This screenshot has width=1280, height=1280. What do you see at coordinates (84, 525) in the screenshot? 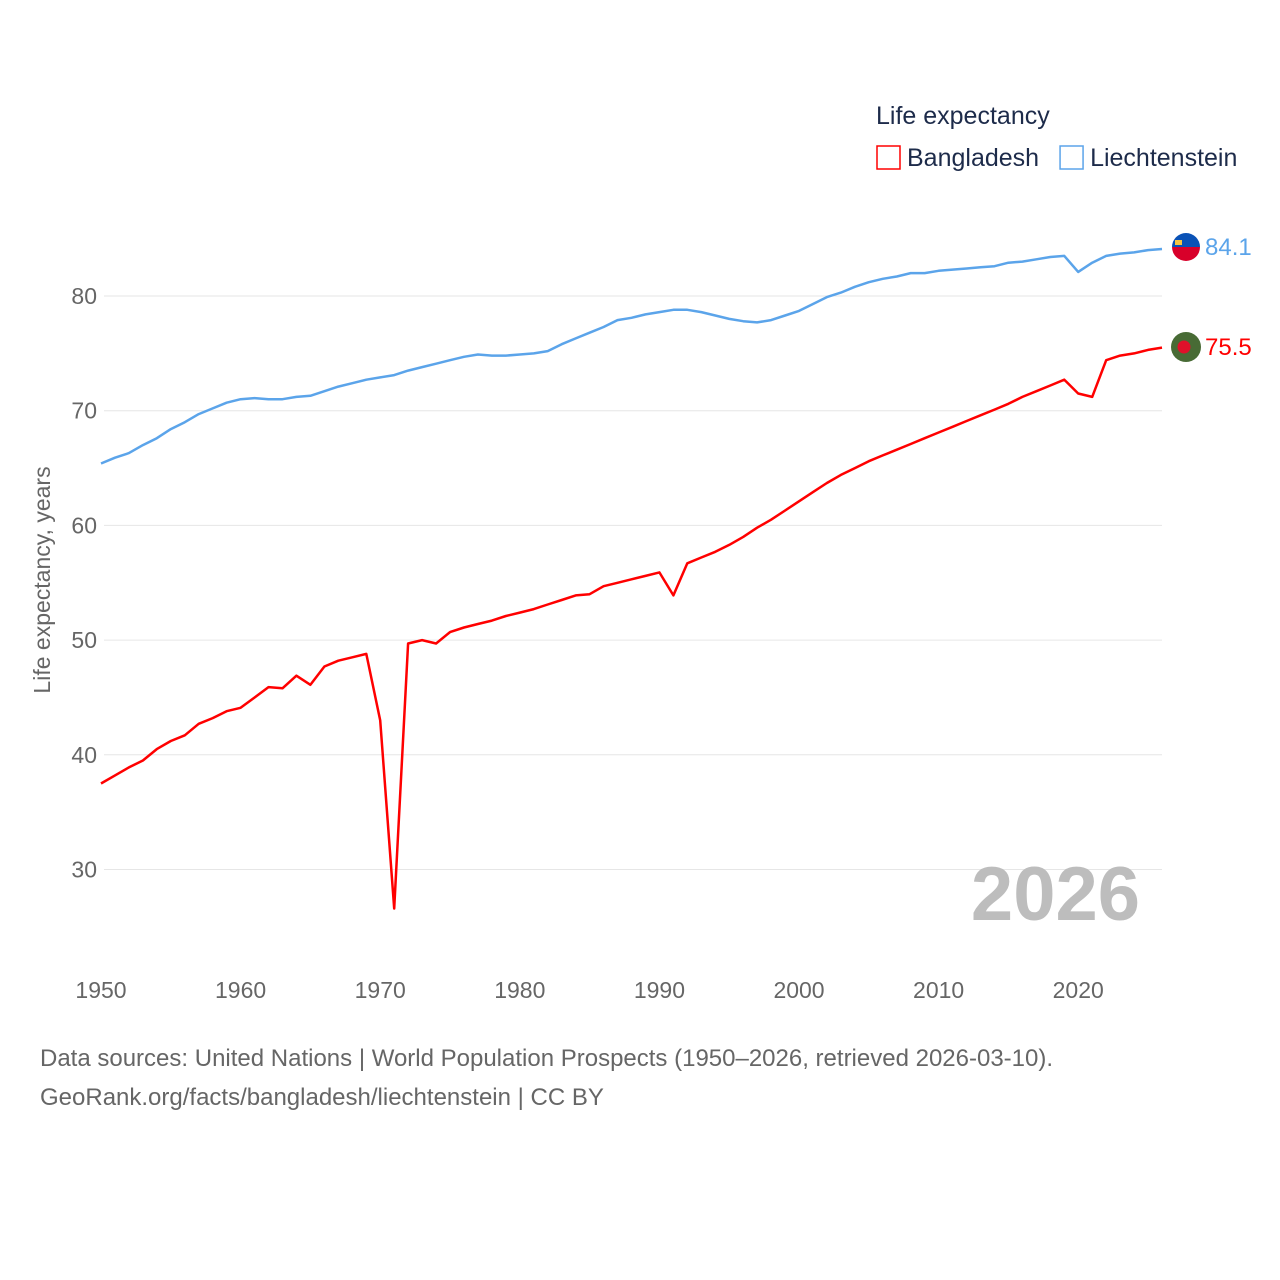
I see `y-tick-label: 60` at bounding box center [84, 525].